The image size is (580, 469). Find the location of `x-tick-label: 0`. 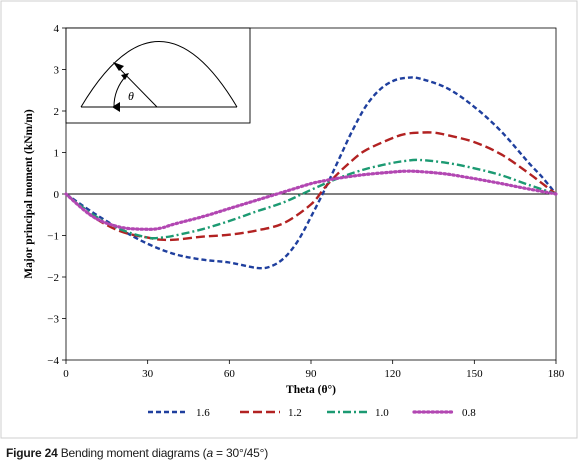

x-tick-label: 0 is located at coordinates (66, 374).